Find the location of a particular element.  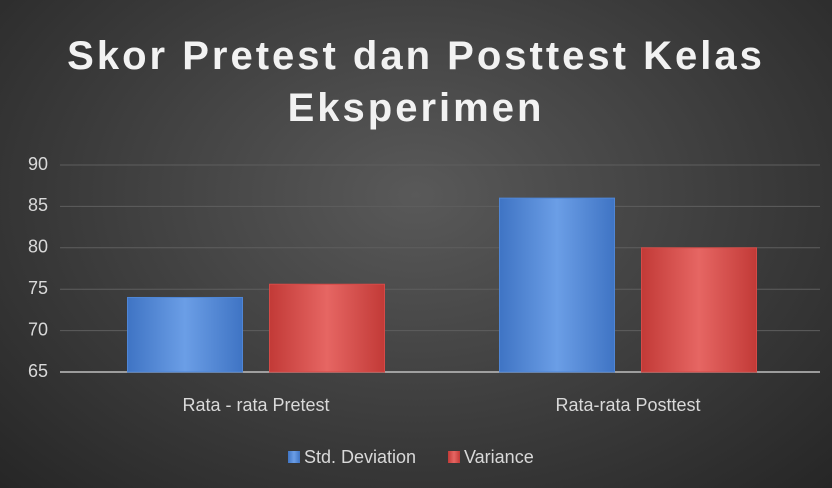

y-tick-label: 85 is located at coordinates (38, 205).